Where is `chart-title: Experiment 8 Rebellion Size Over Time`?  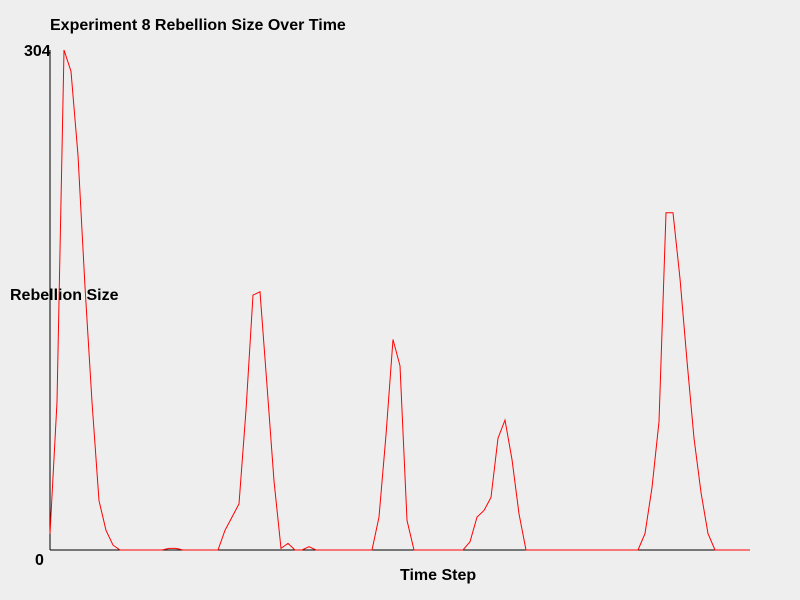
chart-title: Experiment 8 Rebellion Size Over Time is located at coordinates (198, 25).